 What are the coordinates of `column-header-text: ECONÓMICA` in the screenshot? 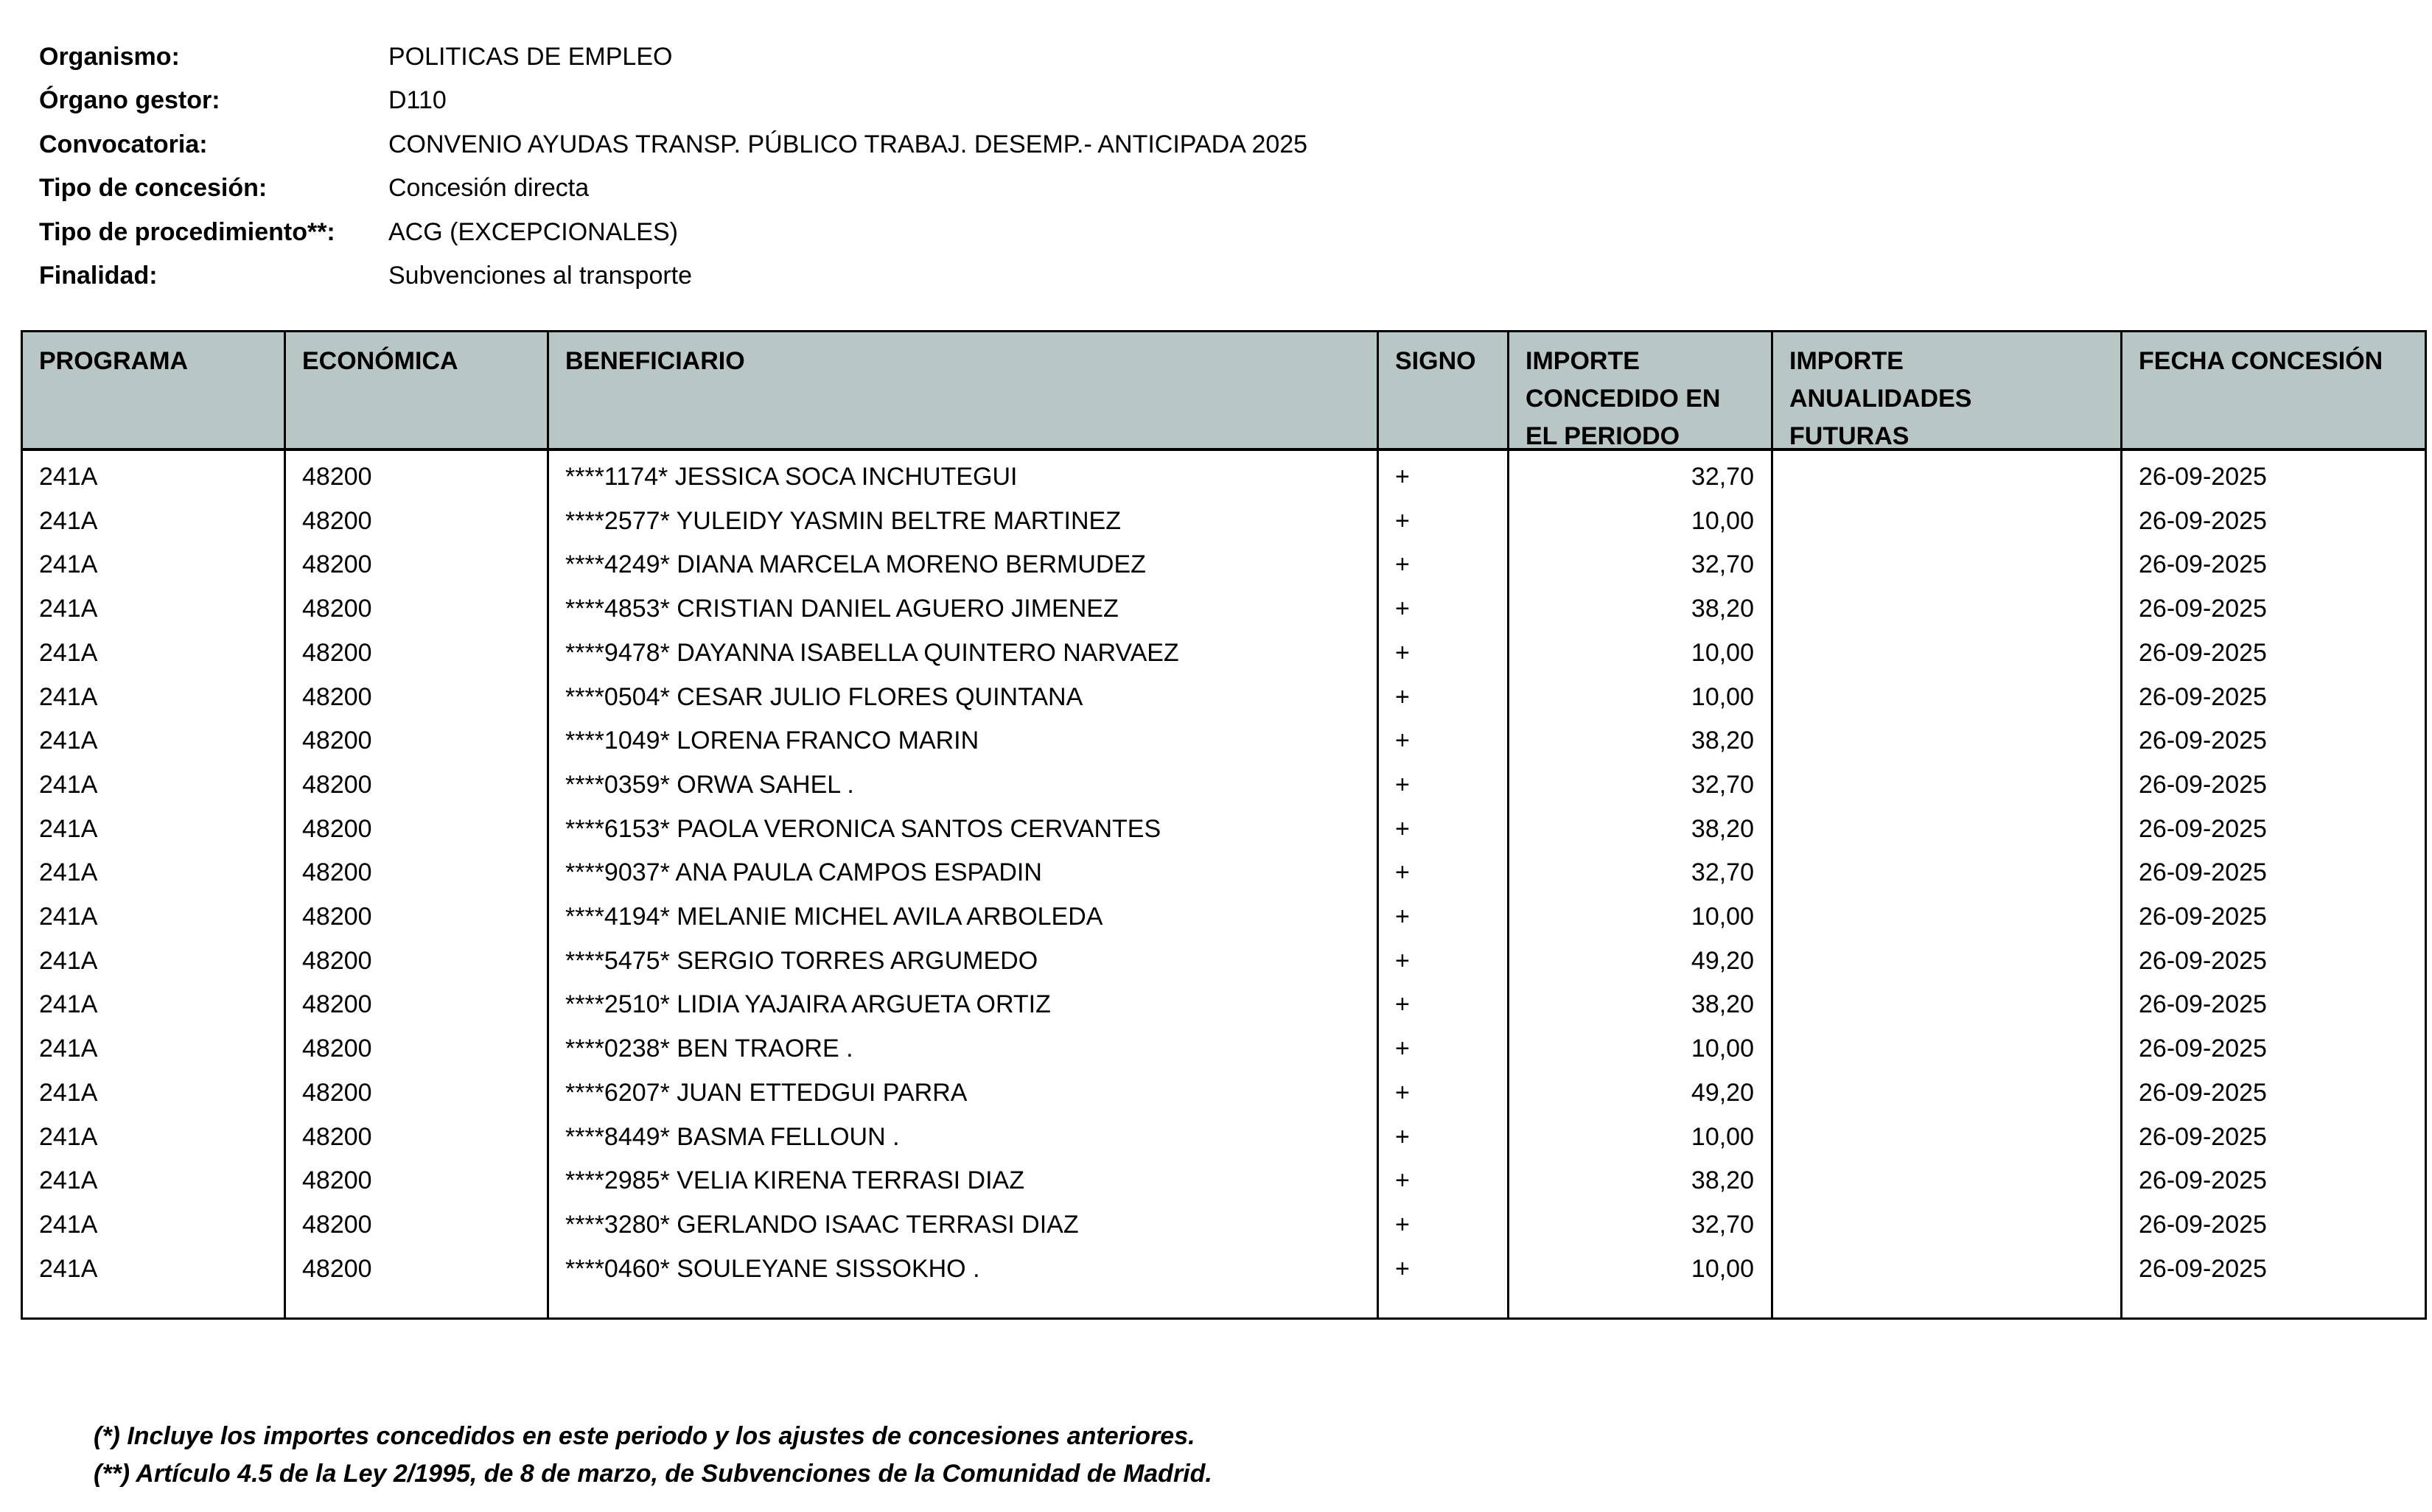 It's located at (380, 361).